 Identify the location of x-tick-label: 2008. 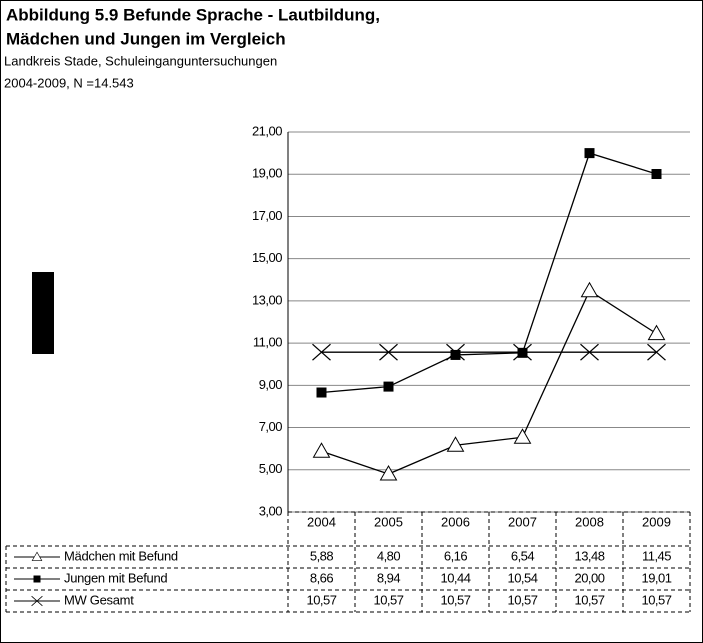
(589, 521).